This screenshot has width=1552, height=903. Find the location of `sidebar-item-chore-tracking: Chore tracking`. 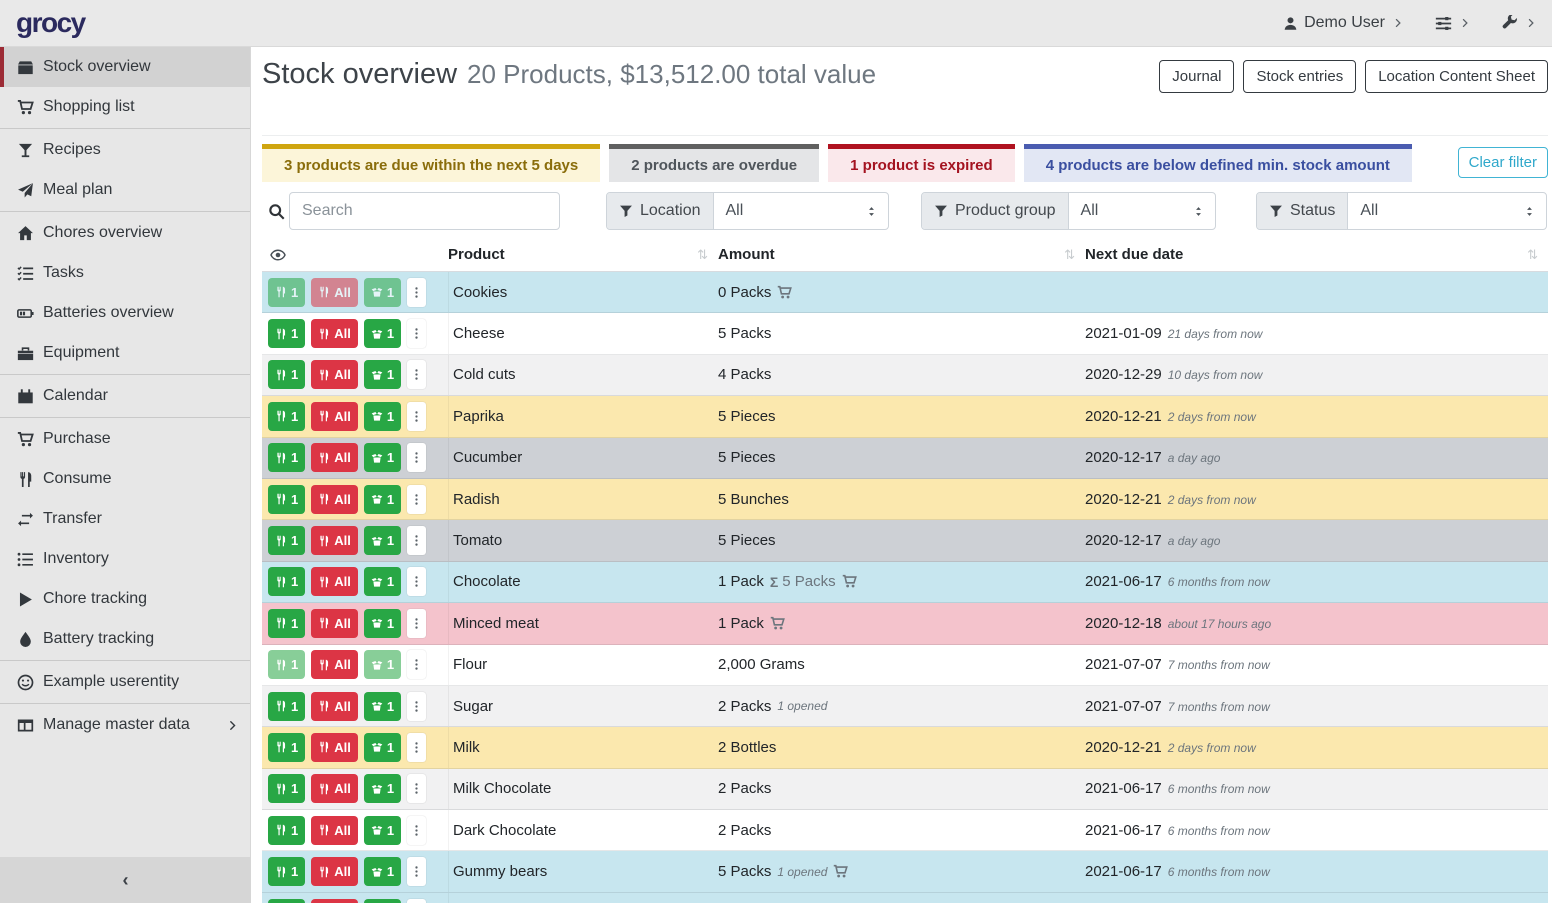

sidebar-item-chore-tracking: Chore tracking is located at coordinates (125, 599).